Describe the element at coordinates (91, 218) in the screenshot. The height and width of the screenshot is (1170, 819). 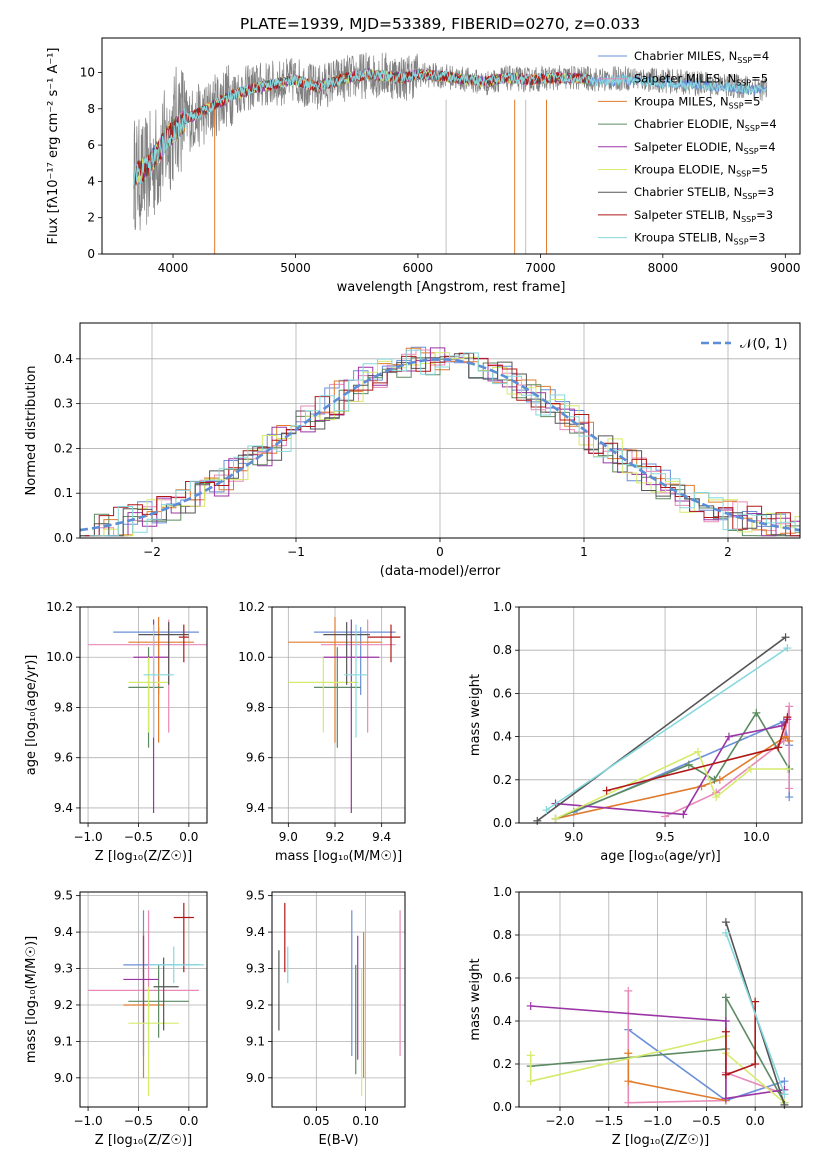
I see `y-tick-label: 2` at that location.